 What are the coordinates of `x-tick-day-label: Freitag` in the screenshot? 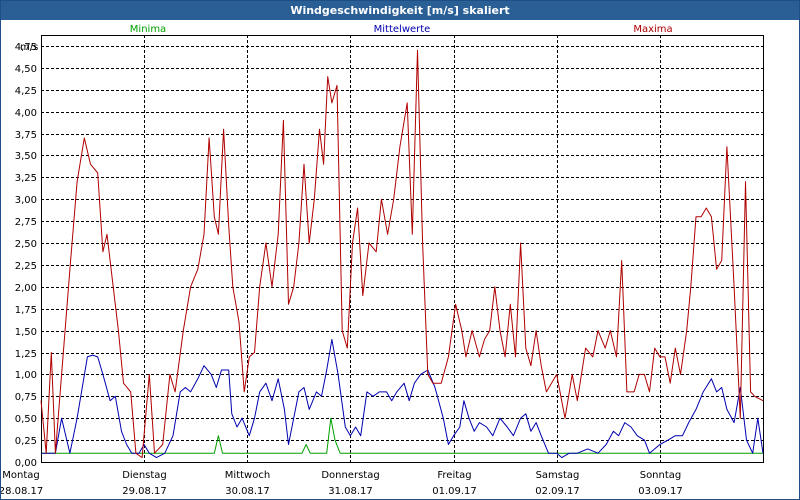 It's located at (454, 475).